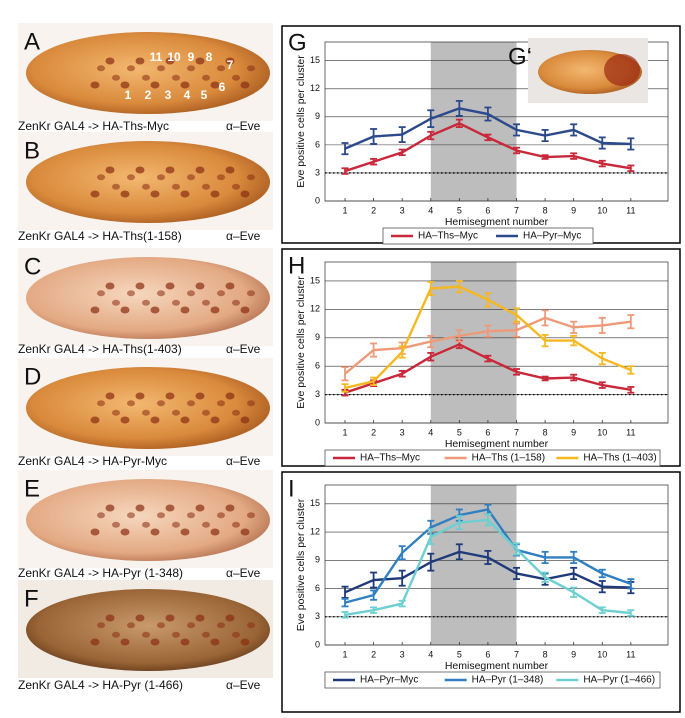 The height and width of the screenshot is (718, 685). I want to click on y-tick-label: 9, so click(317, 560).